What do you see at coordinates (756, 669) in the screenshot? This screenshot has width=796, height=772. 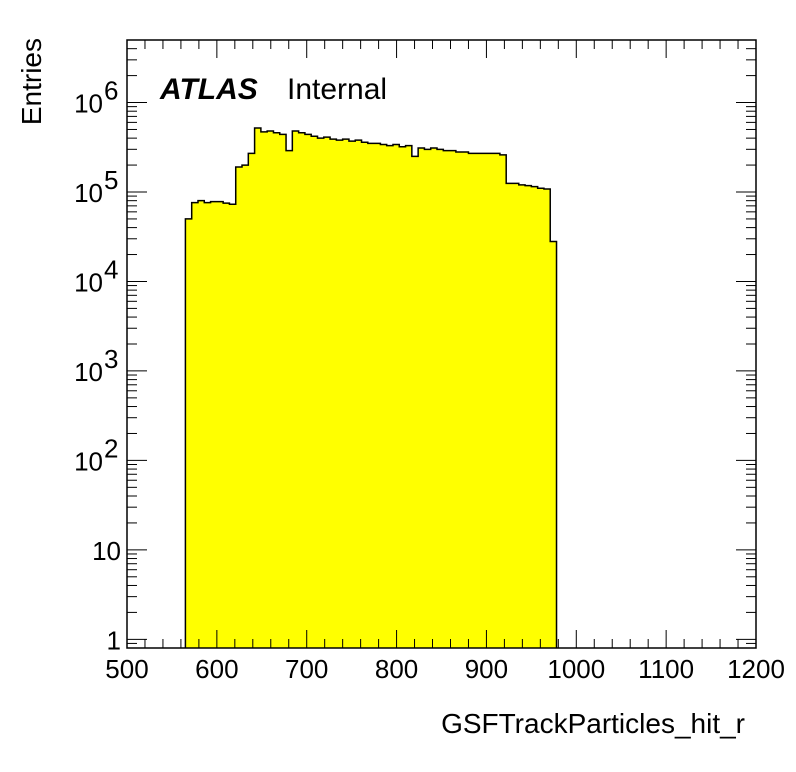 I see `x-tick-label: 1200` at bounding box center [756, 669].